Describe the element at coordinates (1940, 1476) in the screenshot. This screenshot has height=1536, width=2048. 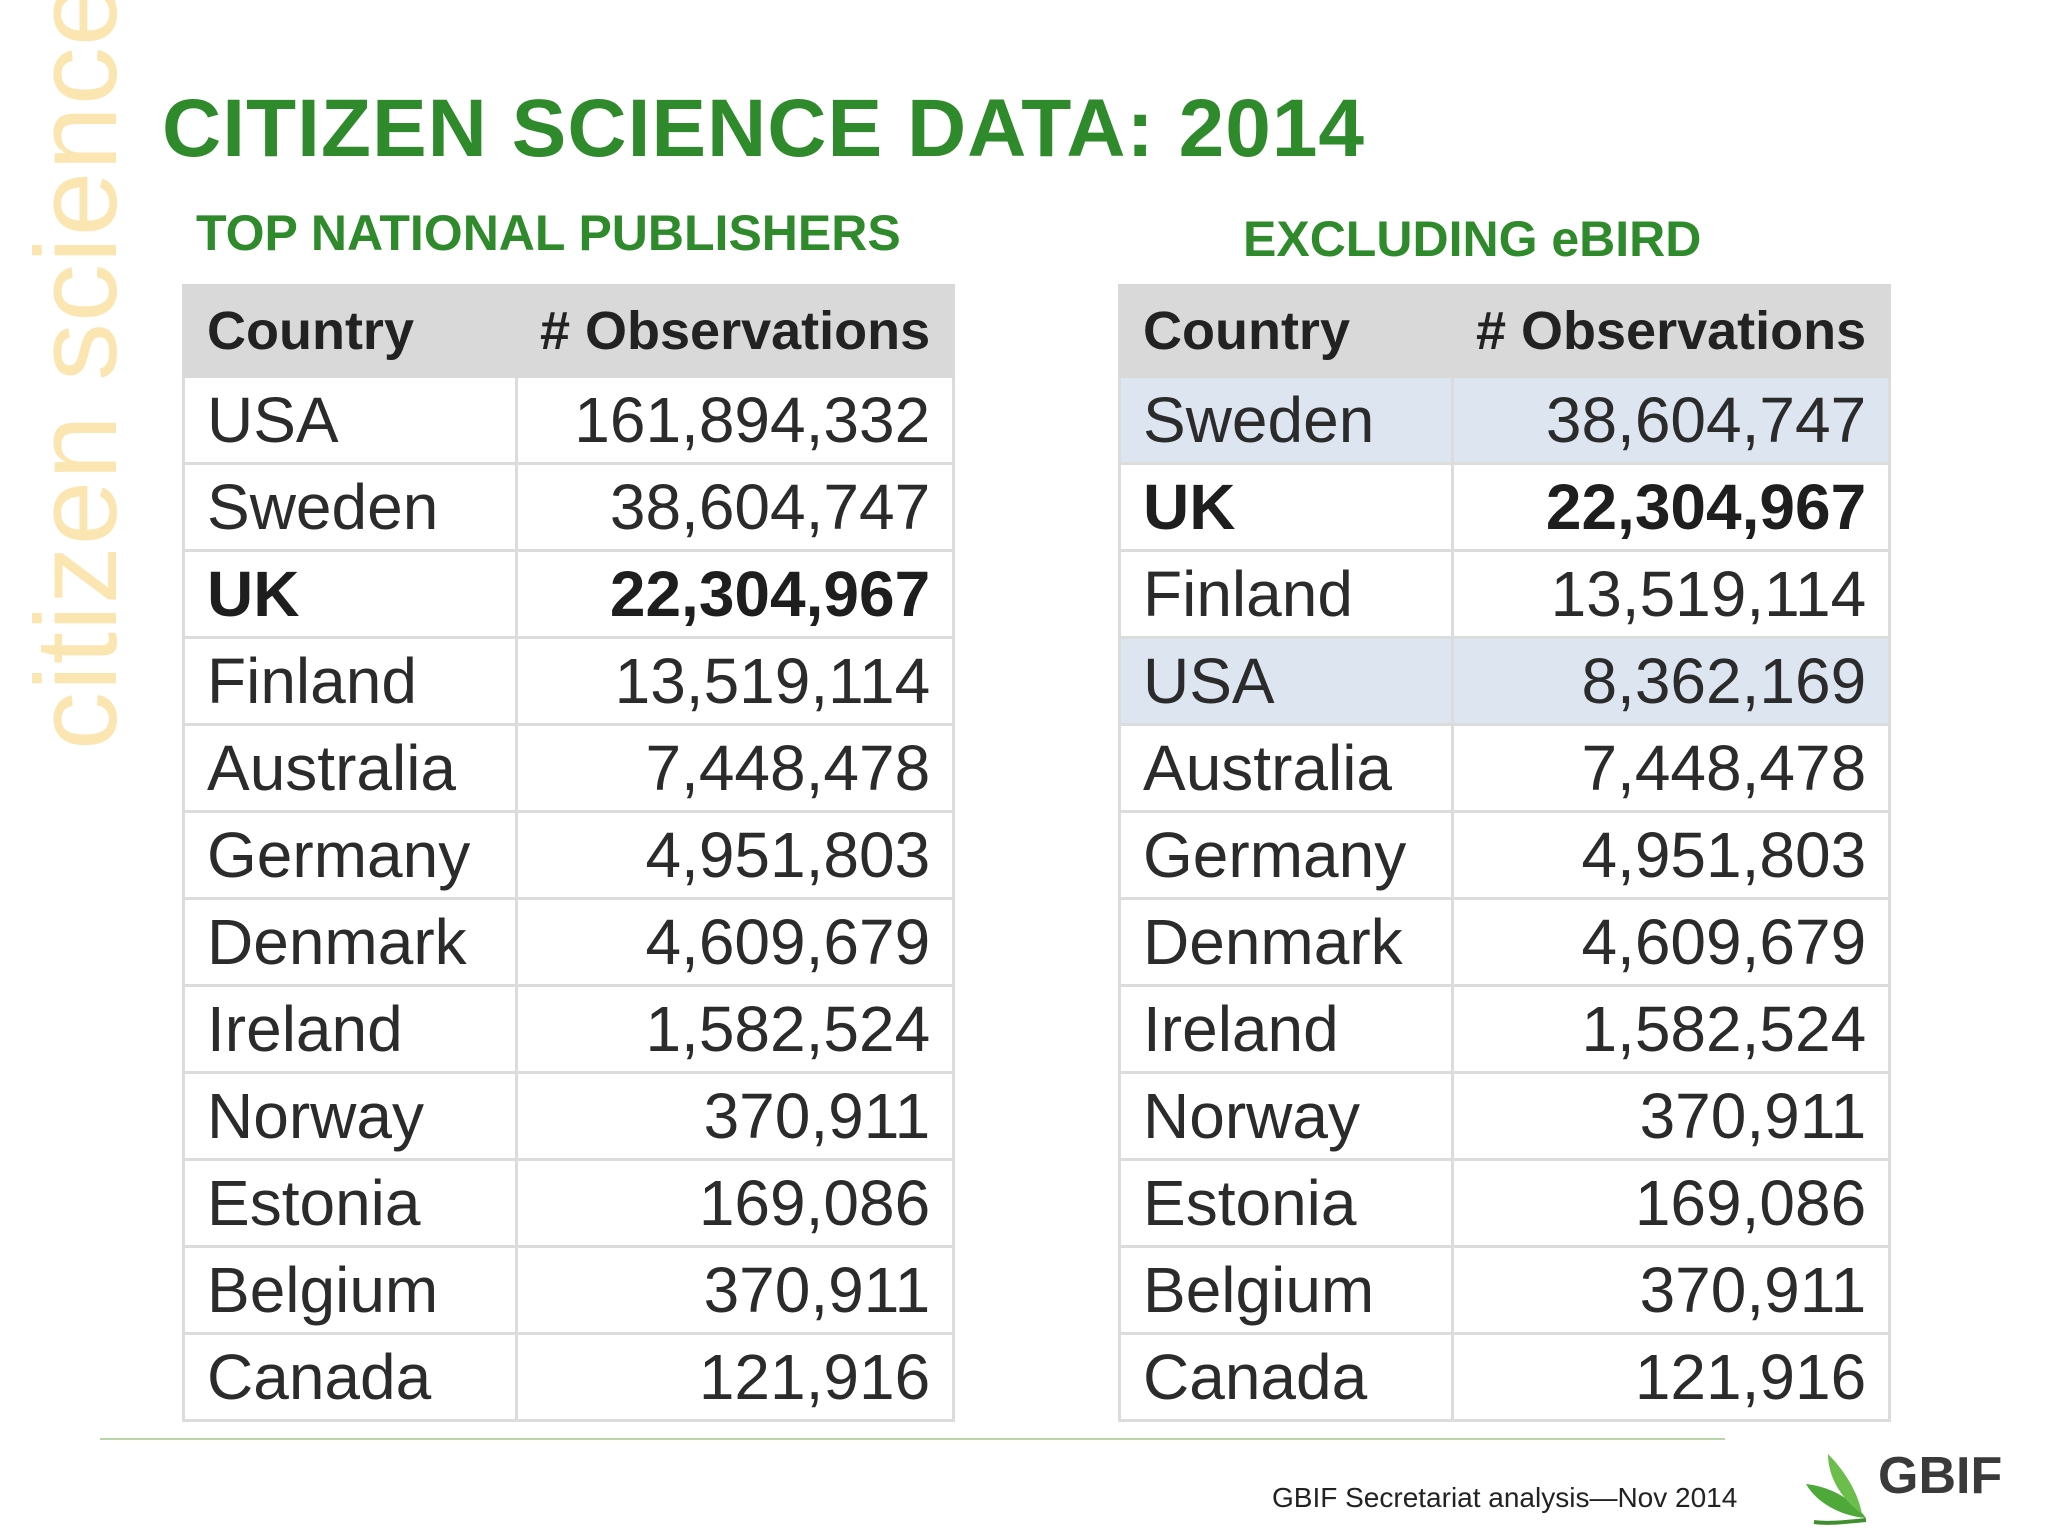
I see `logo-text: GBIF` at that location.